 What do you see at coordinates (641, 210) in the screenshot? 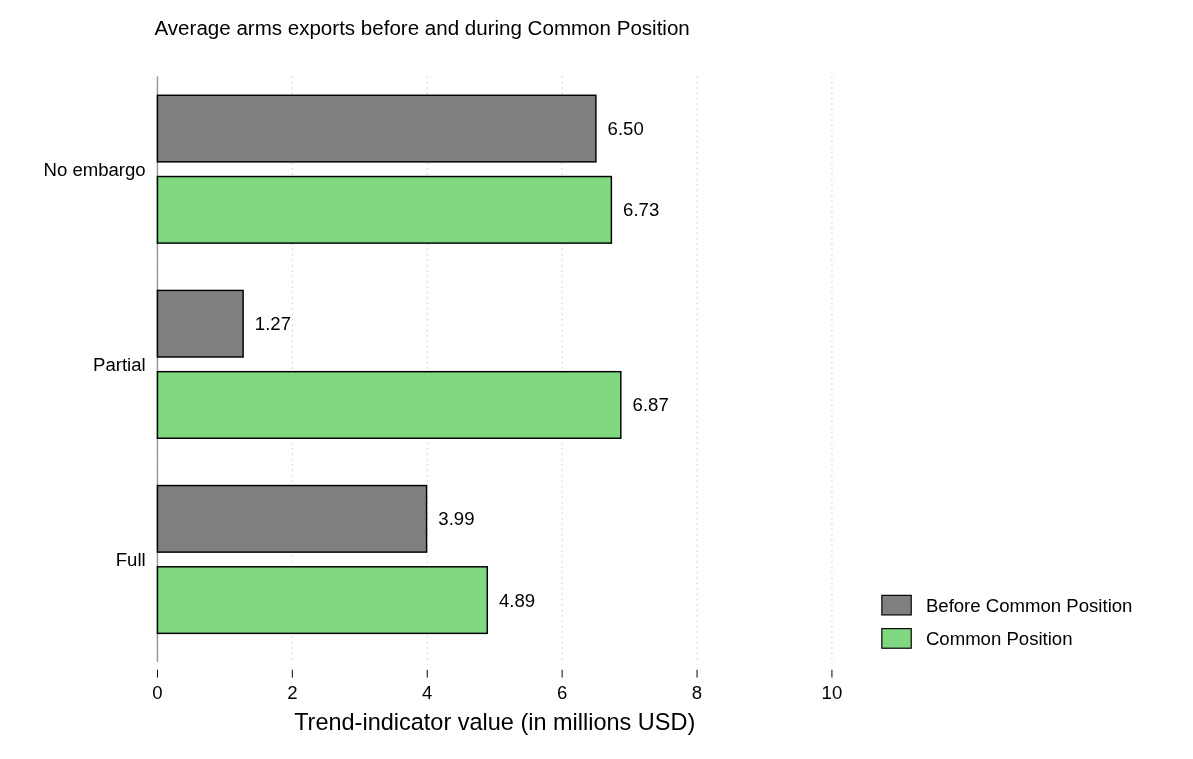
I see `data-label: 6.73` at bounding box center [641, 210].